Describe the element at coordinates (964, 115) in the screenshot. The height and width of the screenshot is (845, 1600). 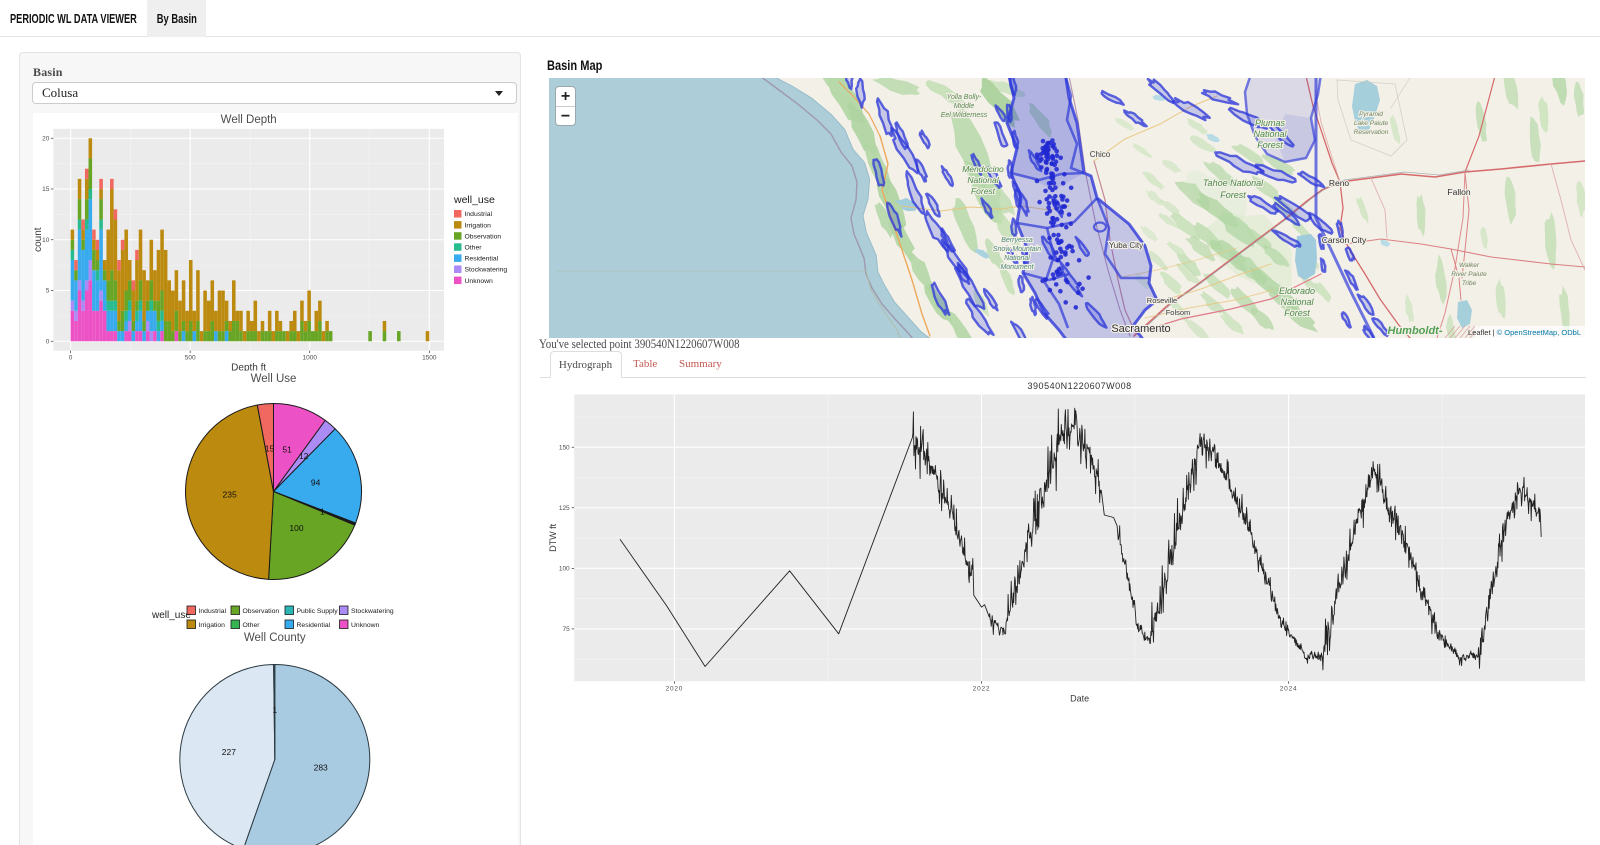
I see `svg-text: Eel Wilderness` at that location.